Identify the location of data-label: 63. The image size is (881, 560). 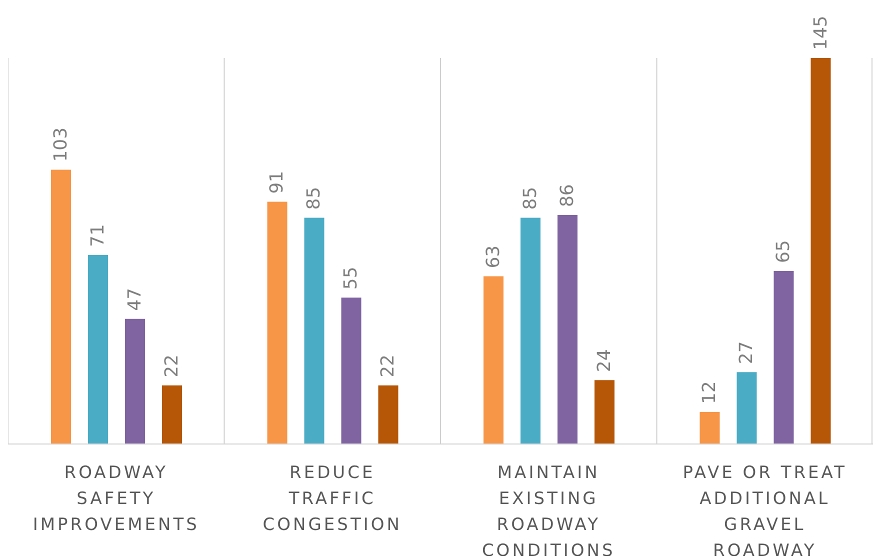
(493, 256).